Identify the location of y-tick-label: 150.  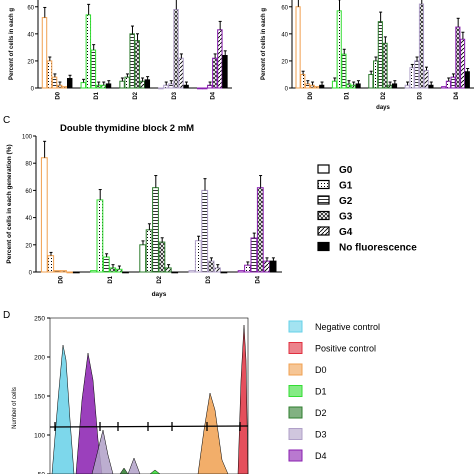
(39, 397).